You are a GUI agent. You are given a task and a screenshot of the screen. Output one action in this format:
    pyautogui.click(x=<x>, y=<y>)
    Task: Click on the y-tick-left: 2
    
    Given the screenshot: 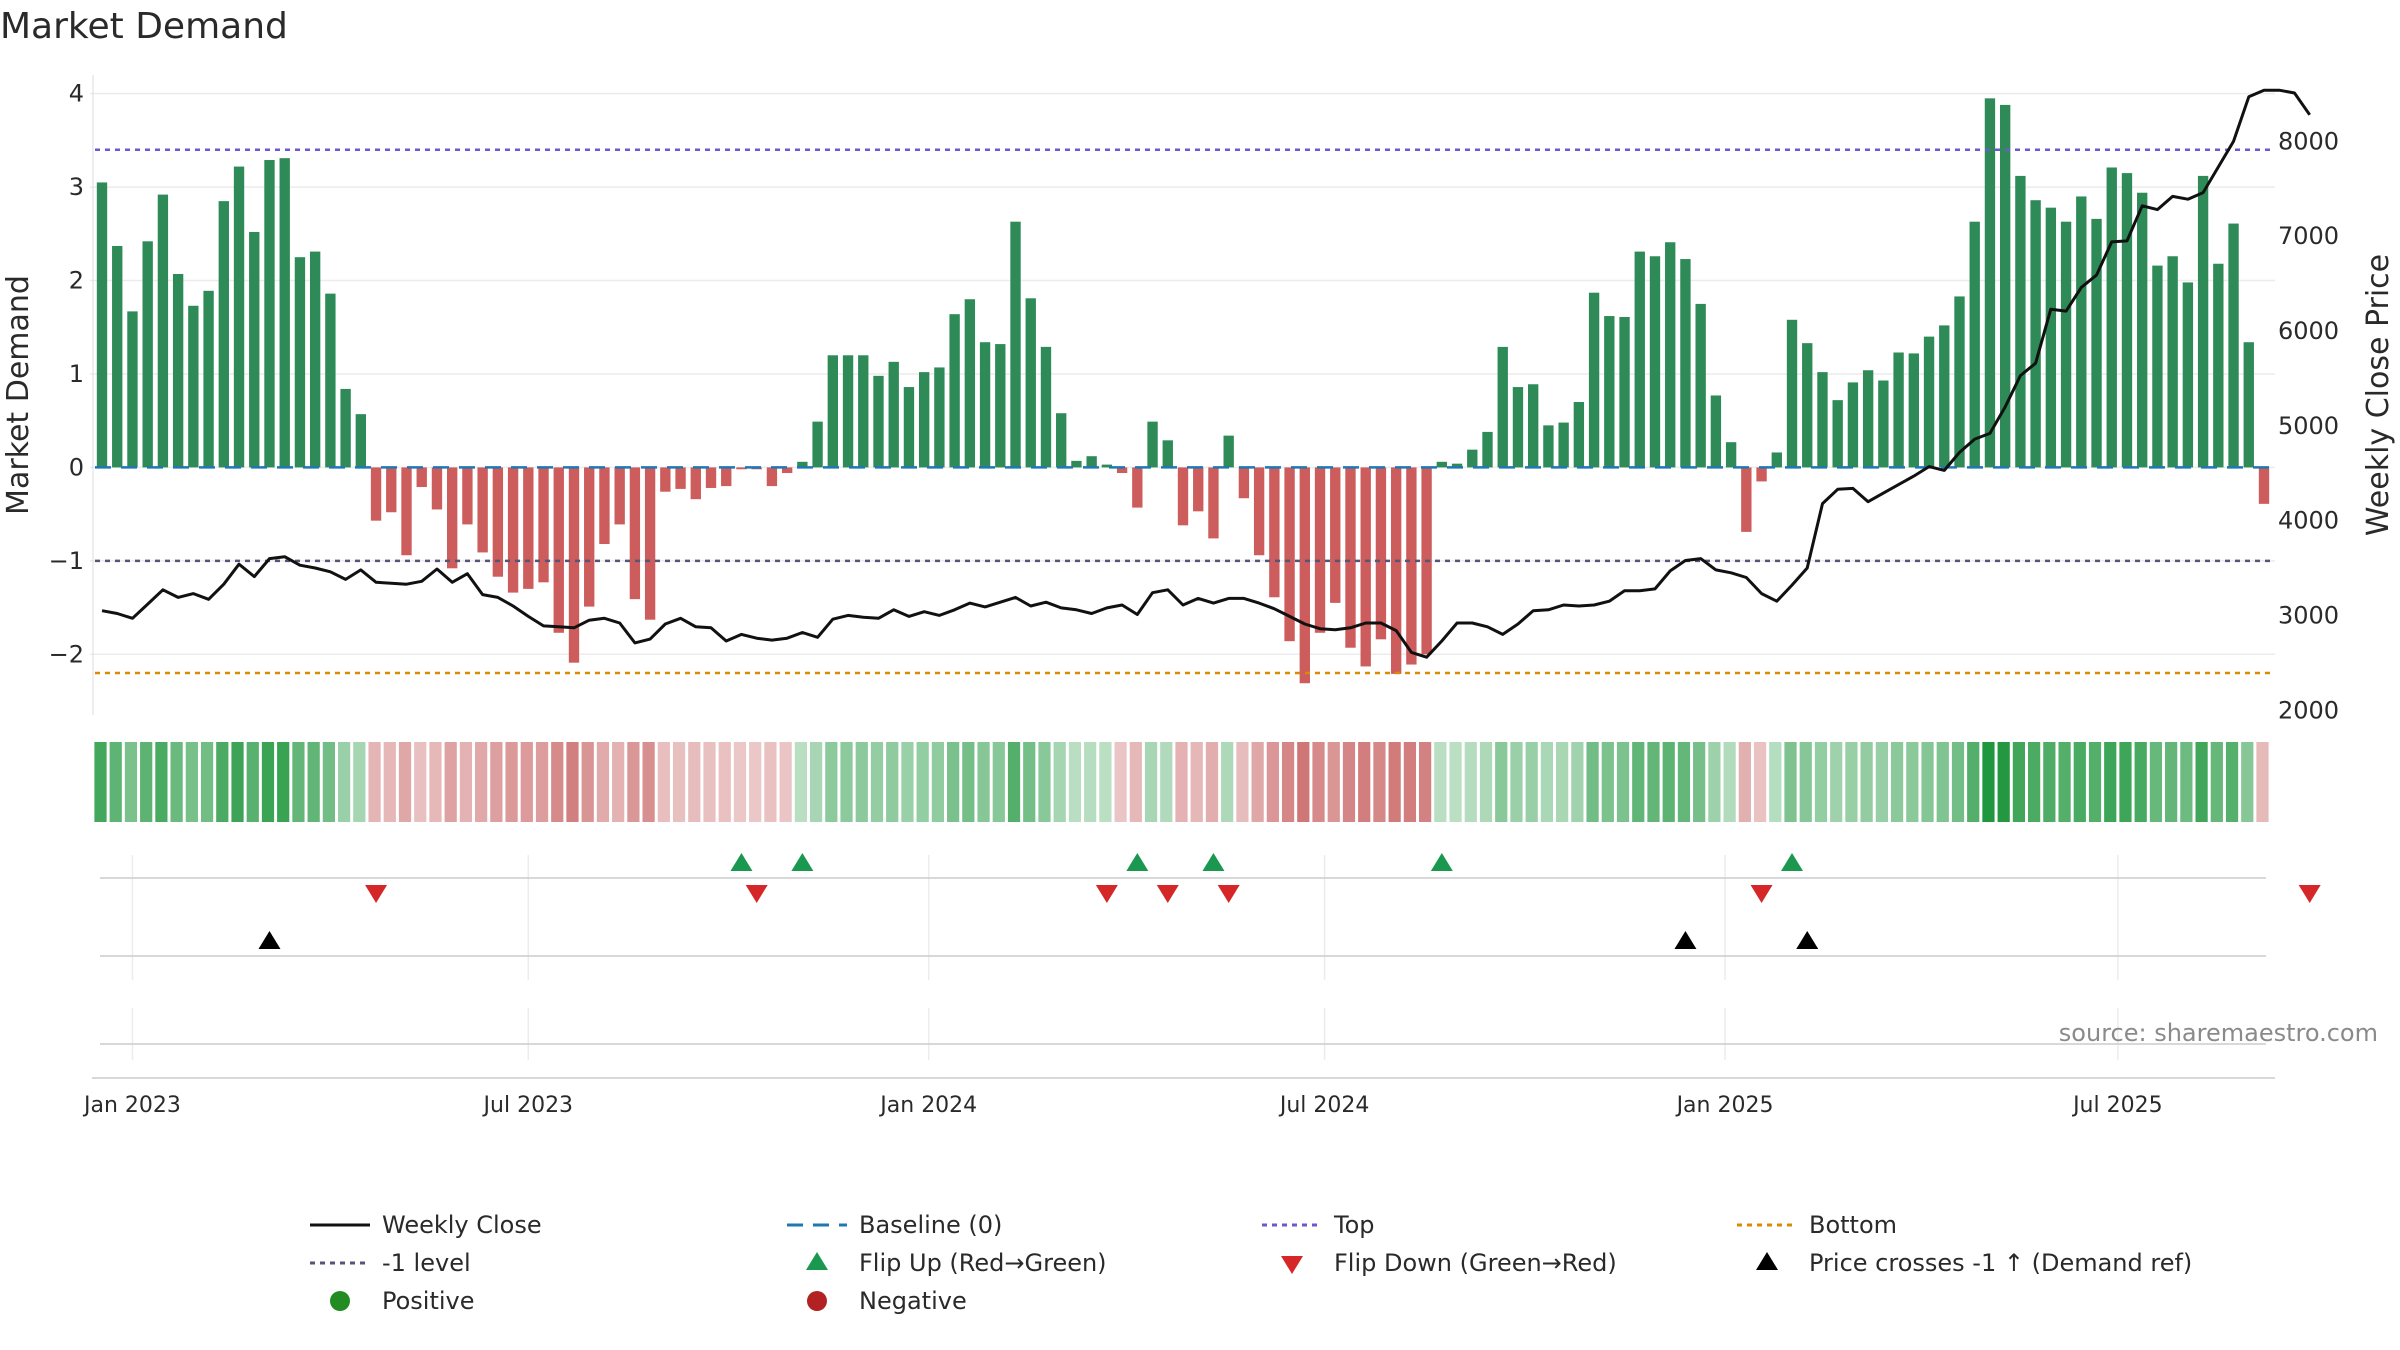 What is the action you would take?
    pyautogui.click(x=76, y=281)
    